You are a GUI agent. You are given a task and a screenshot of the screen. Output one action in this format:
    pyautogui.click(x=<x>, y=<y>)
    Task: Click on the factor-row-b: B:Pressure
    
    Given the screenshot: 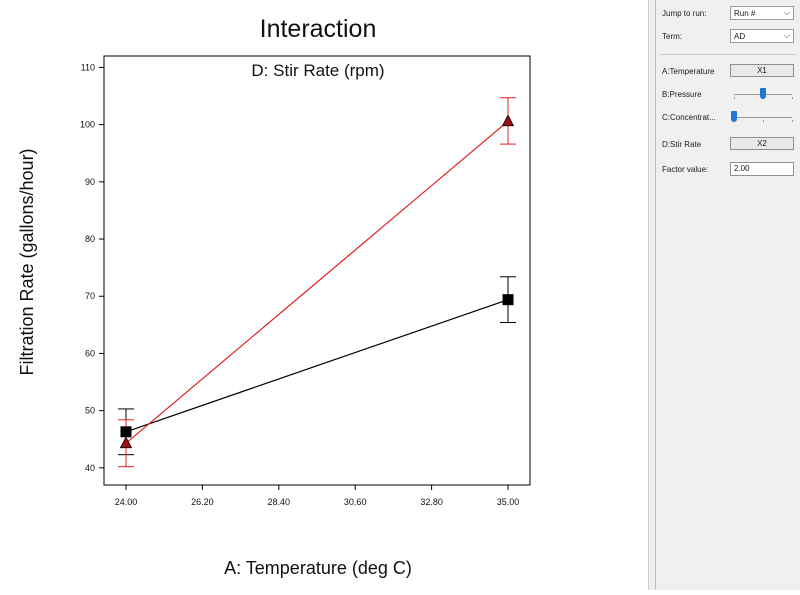 What is the action you would take?
    pyautogui.click(x=729, y=95)
    